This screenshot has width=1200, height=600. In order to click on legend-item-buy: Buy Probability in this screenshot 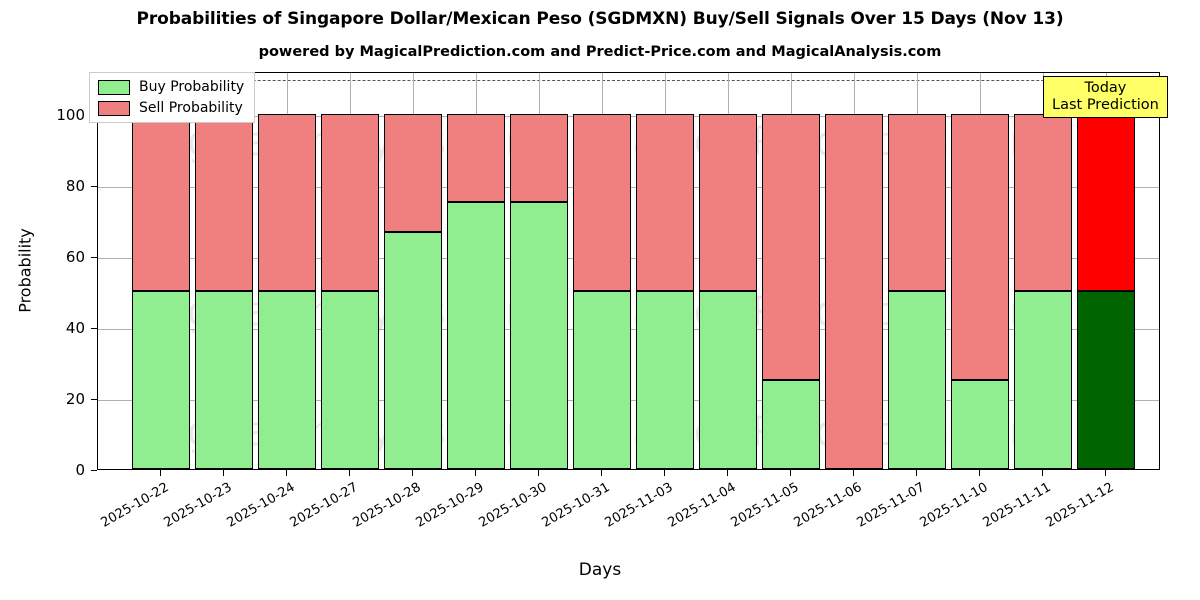, I will do `click(171, 87)`.